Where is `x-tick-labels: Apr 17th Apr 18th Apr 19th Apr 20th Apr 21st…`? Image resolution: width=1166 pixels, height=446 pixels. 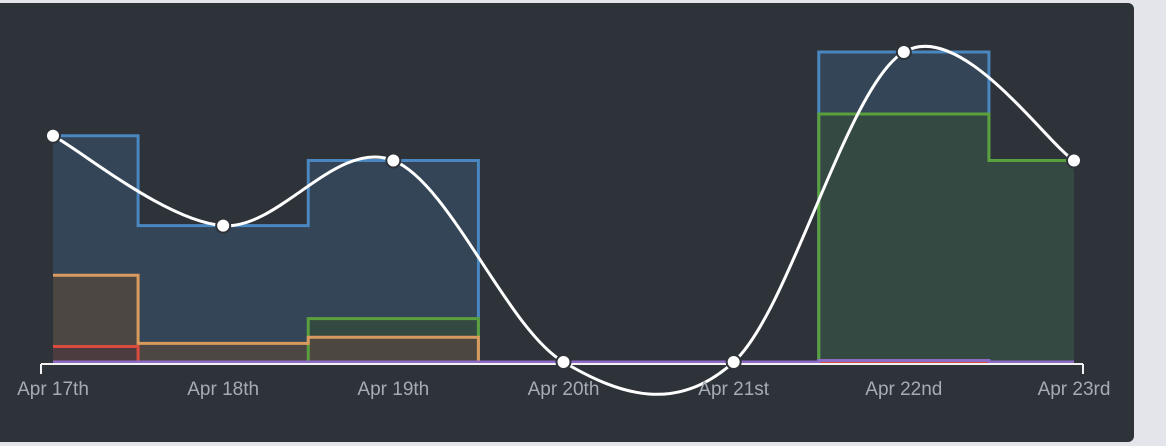
x-tick-labels: Apr 17th Apr 18th Apr 19th Apr 20th Apr 21st… is located at coordinates (563, 389).